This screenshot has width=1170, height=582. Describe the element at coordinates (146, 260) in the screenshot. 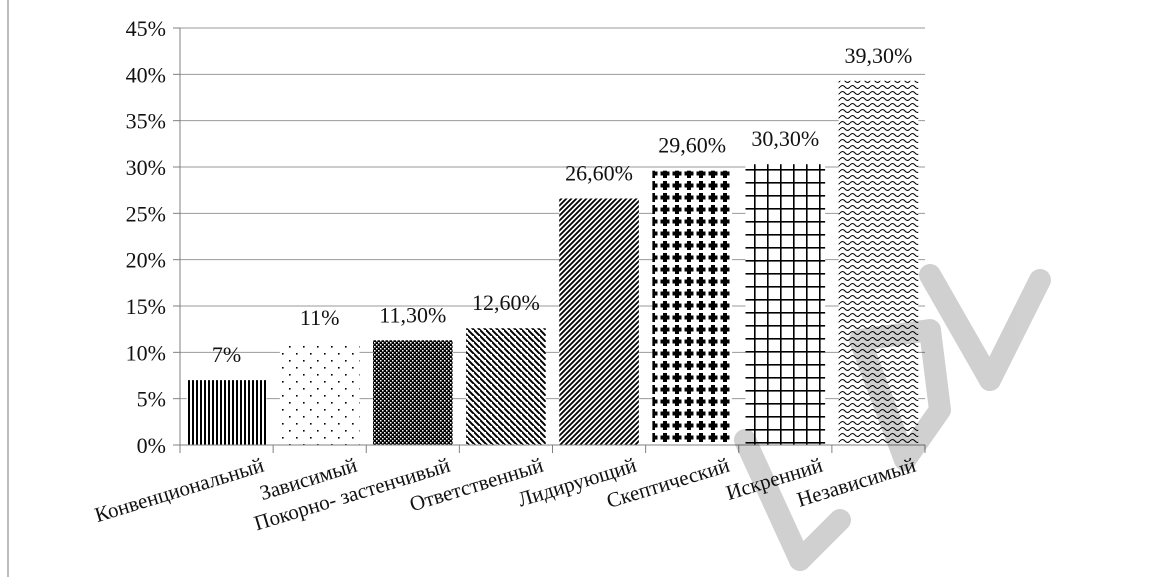

I see `y-tick-label: 20%` at that location.